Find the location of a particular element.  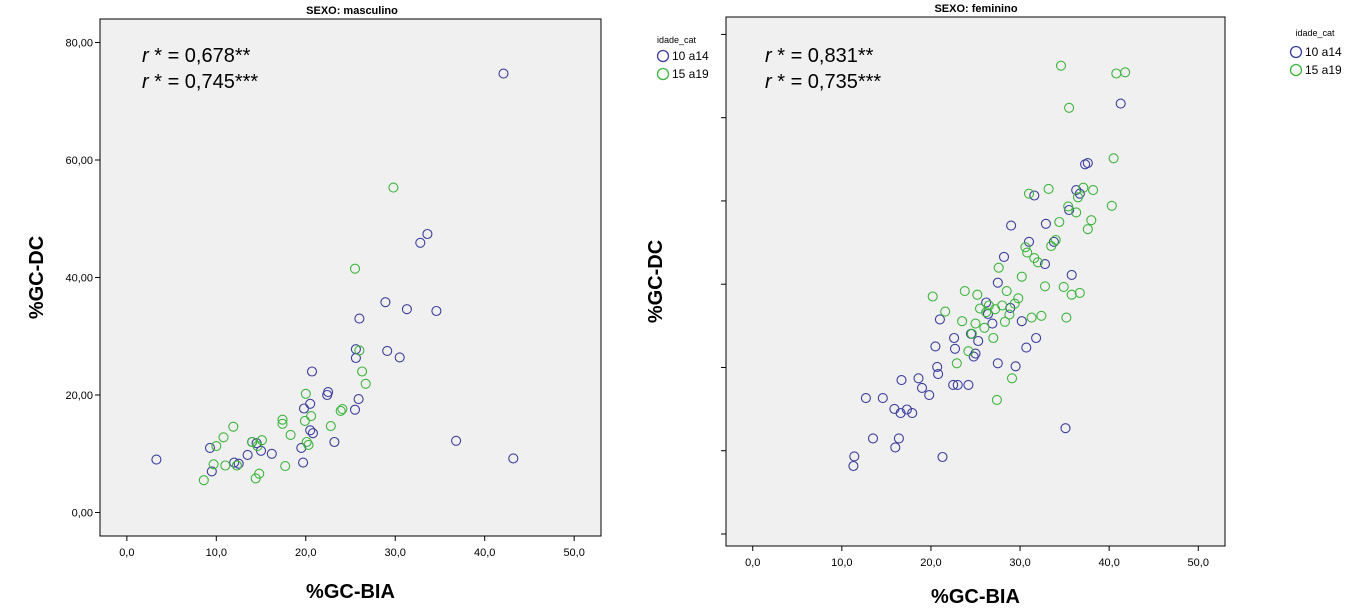

y-tick-label: 80,00 is located at coordinates (79, 44).